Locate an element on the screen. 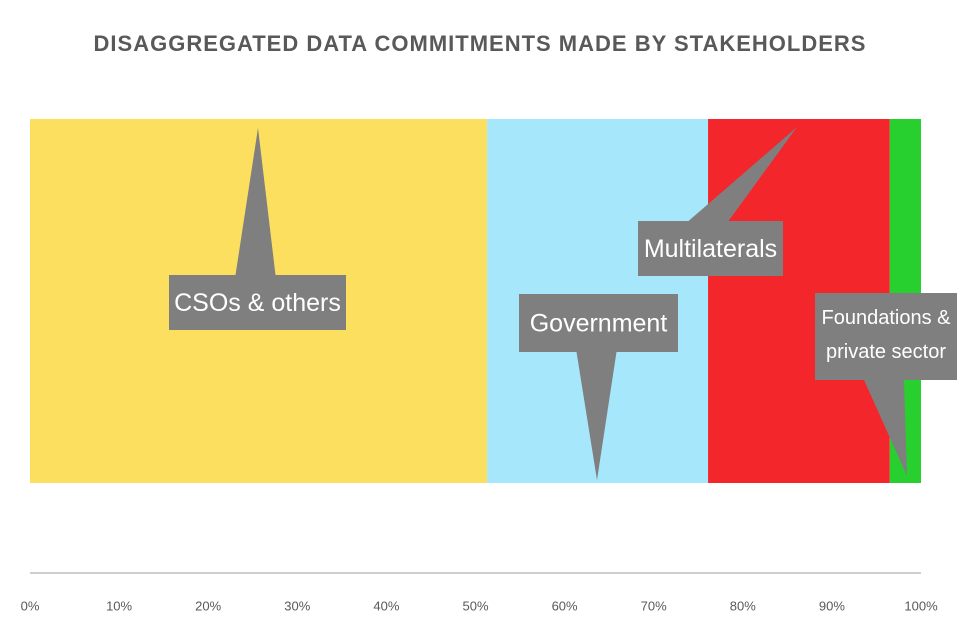 This screenshot has height=640, width=960. x-tick-label: 40% is located at coordinates (386, 605).